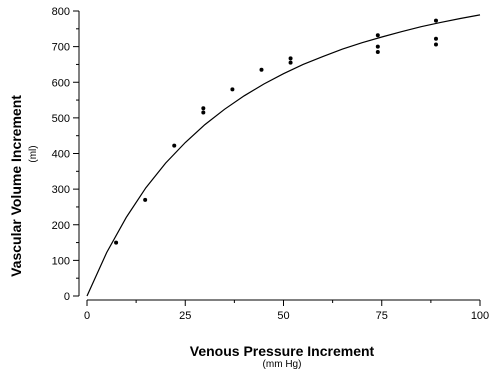  What do you see at coordinates (16, 186) in the screenshot?
I see `y-axis-title: Vascular Volume Increment` at bounding box center [16, 186].